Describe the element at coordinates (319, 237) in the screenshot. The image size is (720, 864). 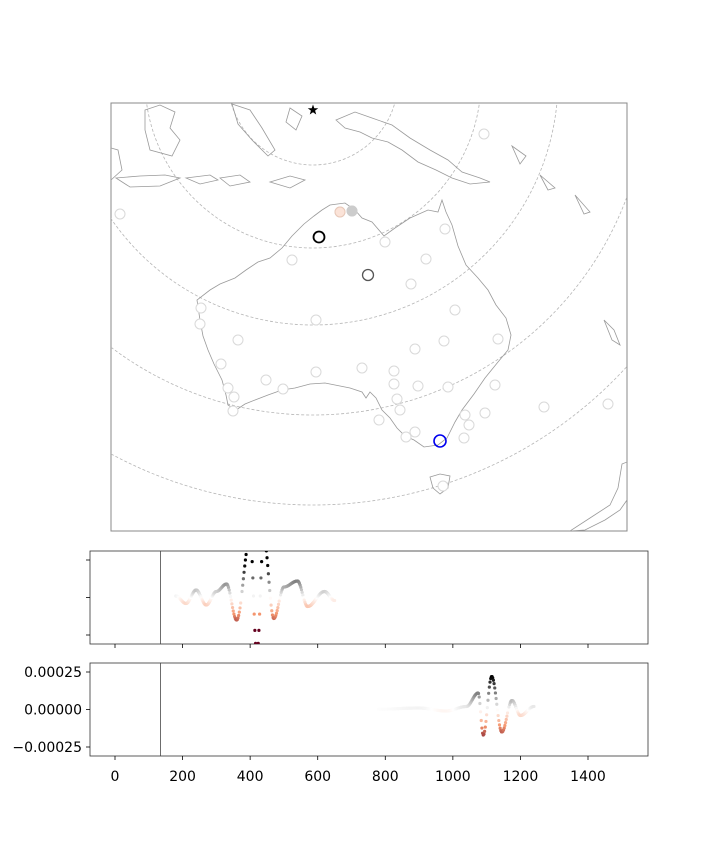
I see `station-highlight-black` at that location.